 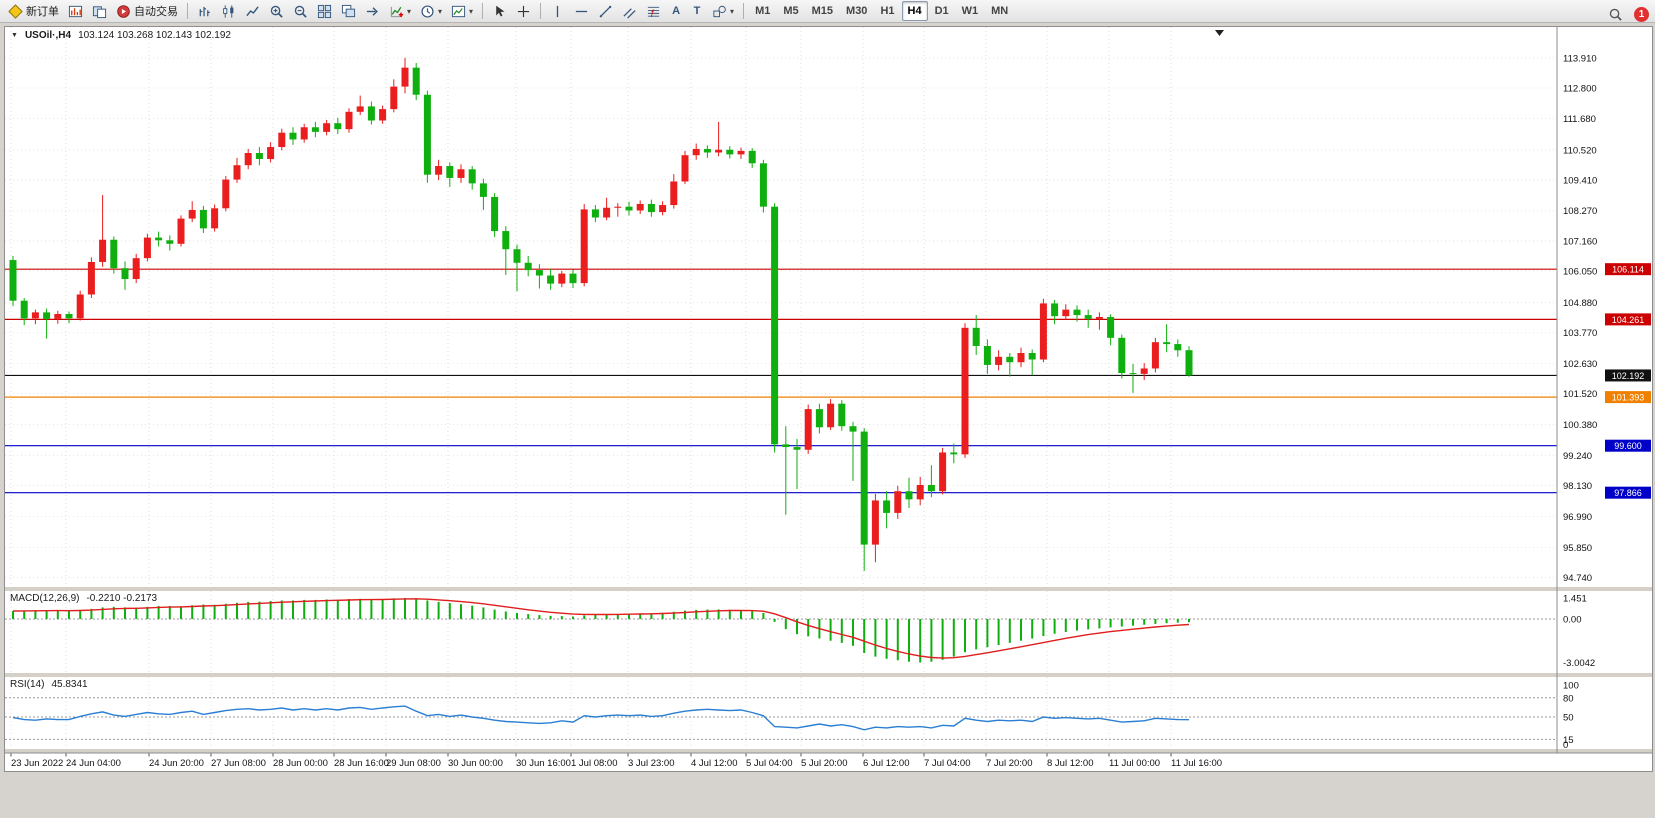 I want to click on shapes-icon, so click(x=719, y=11).